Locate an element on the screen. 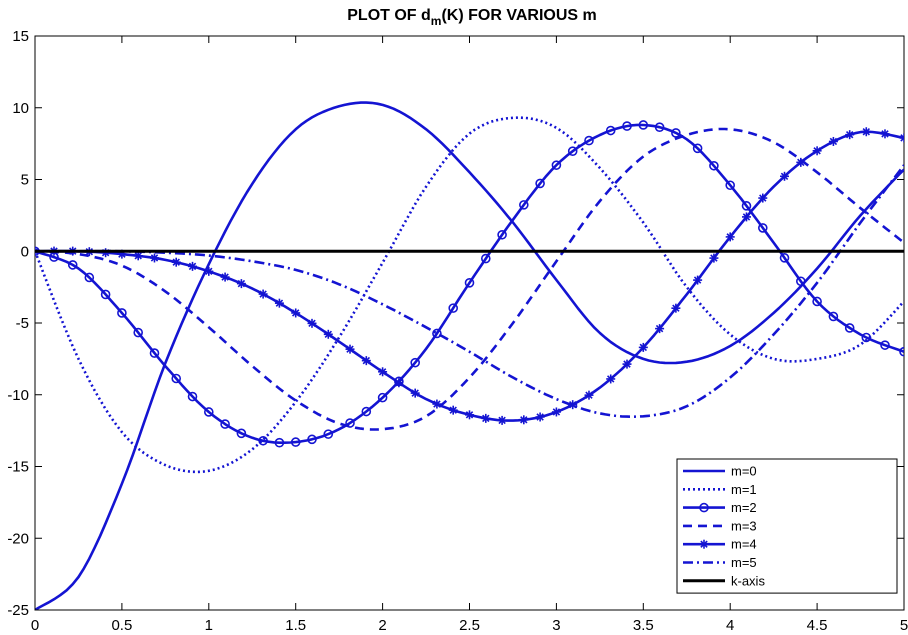  x-tick-label: 2 is located at coordinates (382, 625).